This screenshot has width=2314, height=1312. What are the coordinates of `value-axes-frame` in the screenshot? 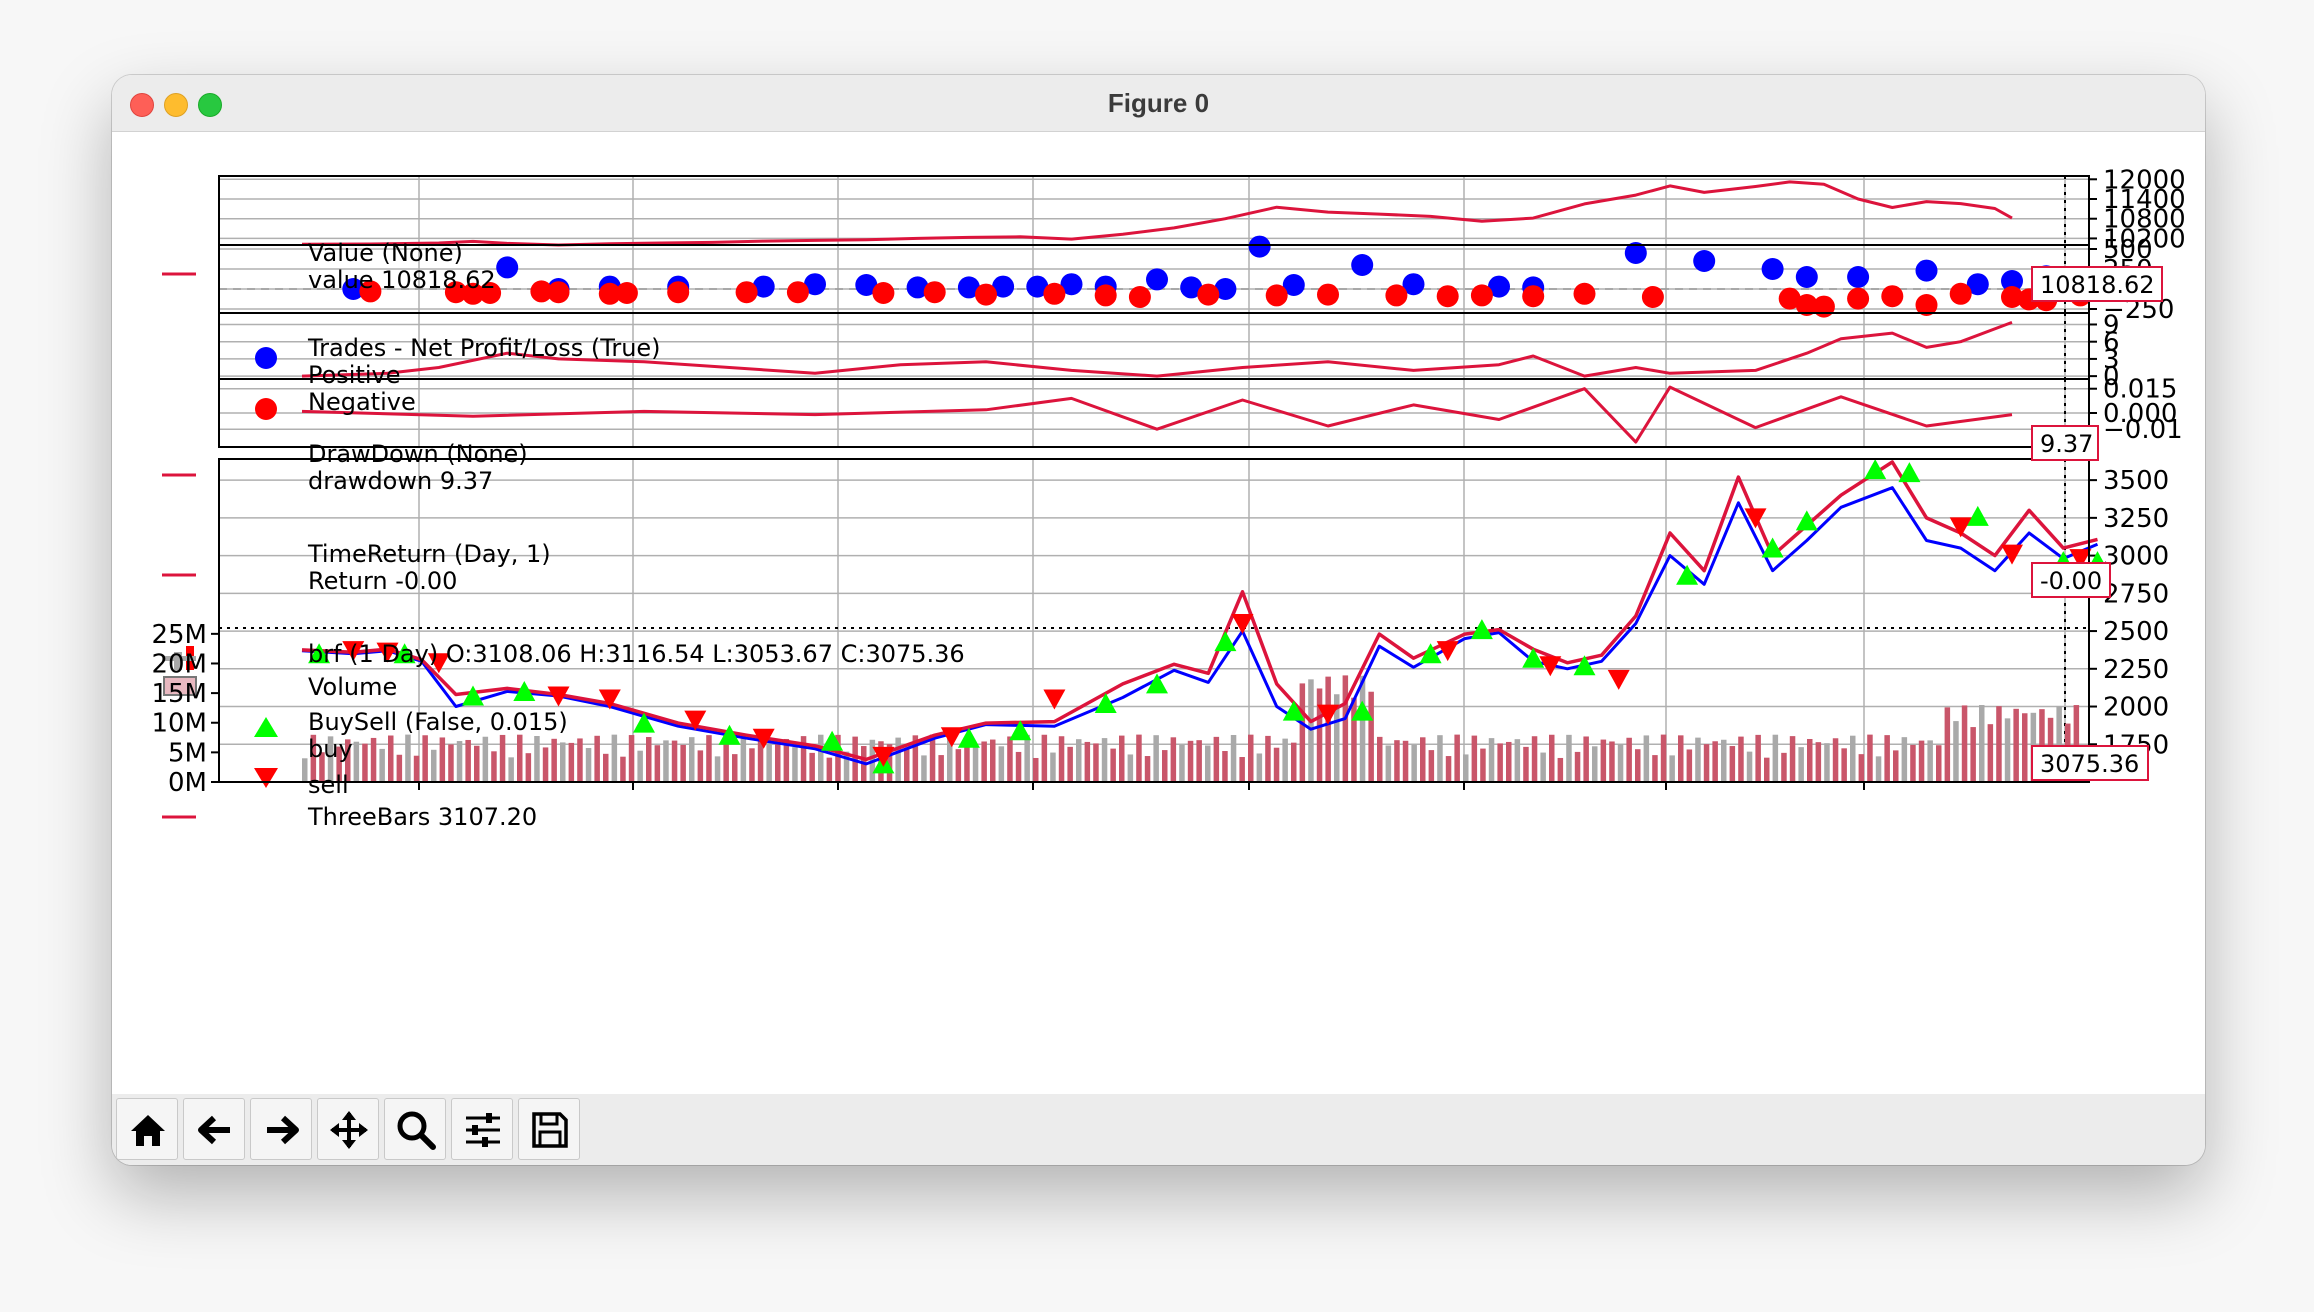 It's located at (1154, 210).